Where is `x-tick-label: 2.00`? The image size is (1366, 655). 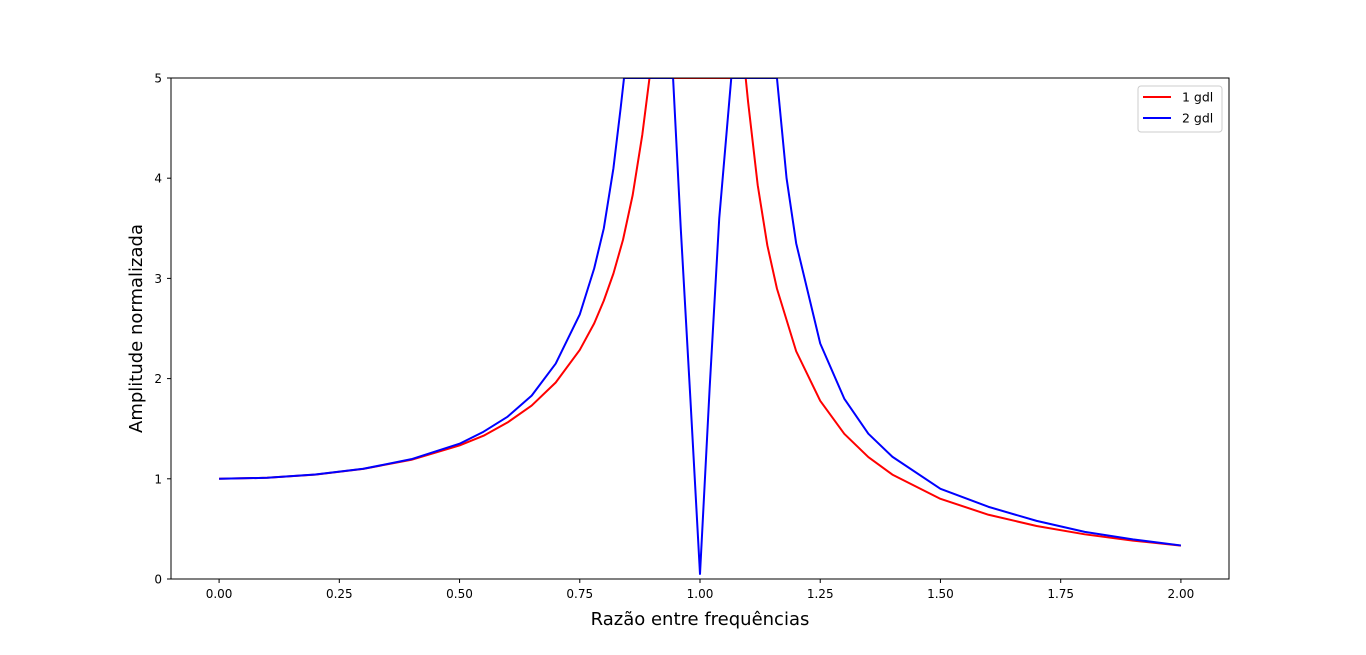
x-tick-label: 2.00 is located at coordinates (1181, 594).